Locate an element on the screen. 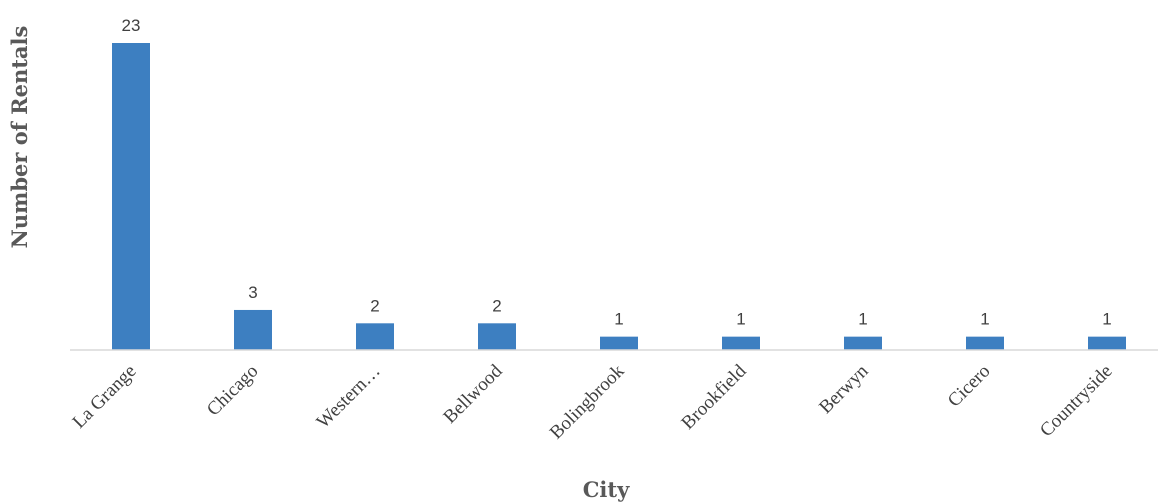  y-axis-title: Number of Rentals is located at coordinates (19, 137).